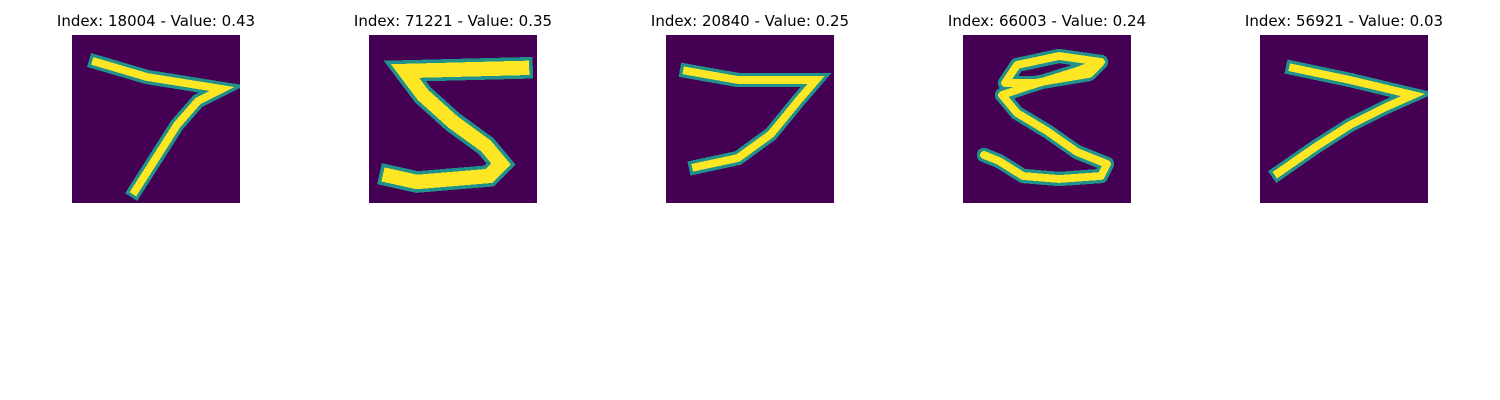 The image size is (1500, 400). I want to click on digit-panel-1: Index: 18004 - Value: 0.43, so click(156, 105).